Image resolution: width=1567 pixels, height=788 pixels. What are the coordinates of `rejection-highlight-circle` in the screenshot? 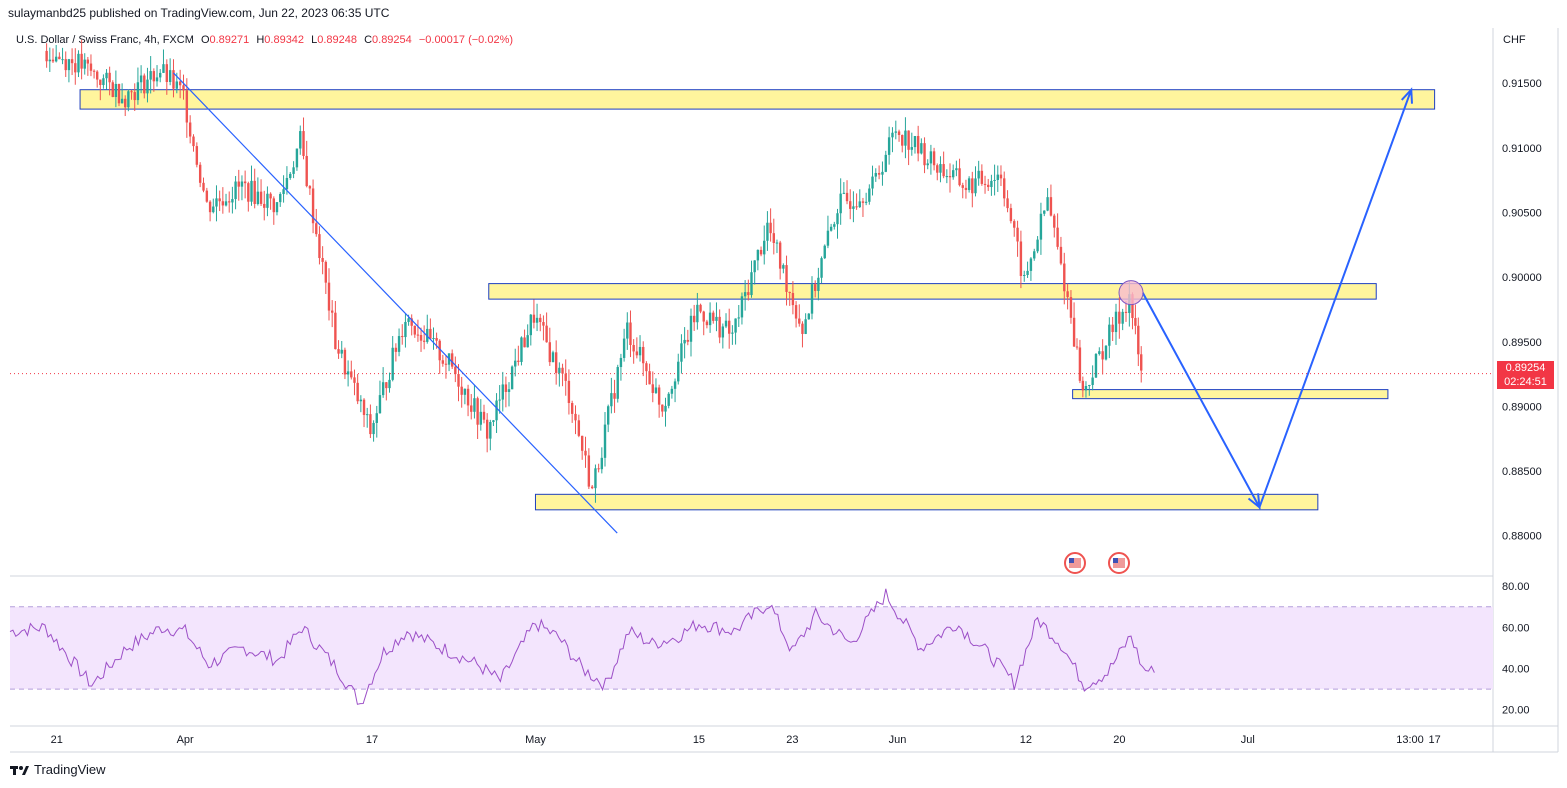 It's located at (1131, 293).